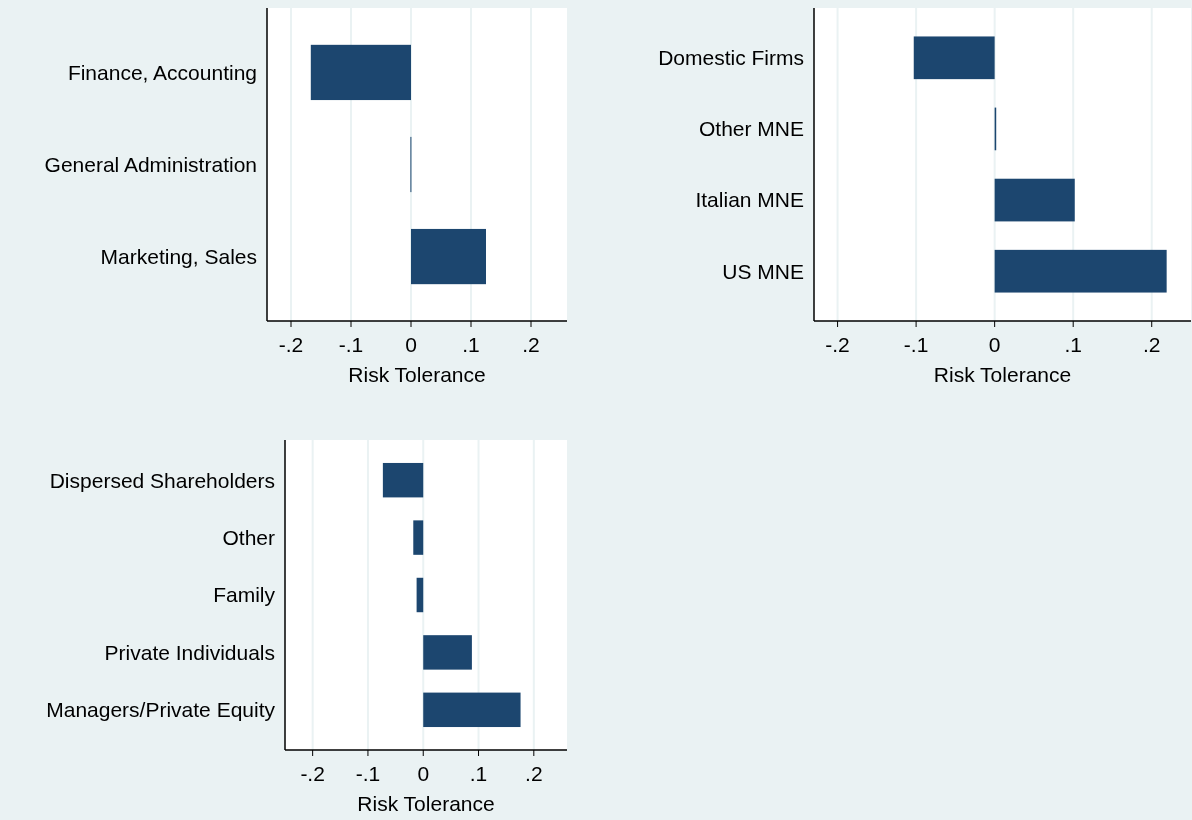  What do you see at coordinates (189, 652) in the screenshot?
I see `y-tick-label: Private Individuals` at bounding box center [189, 652].